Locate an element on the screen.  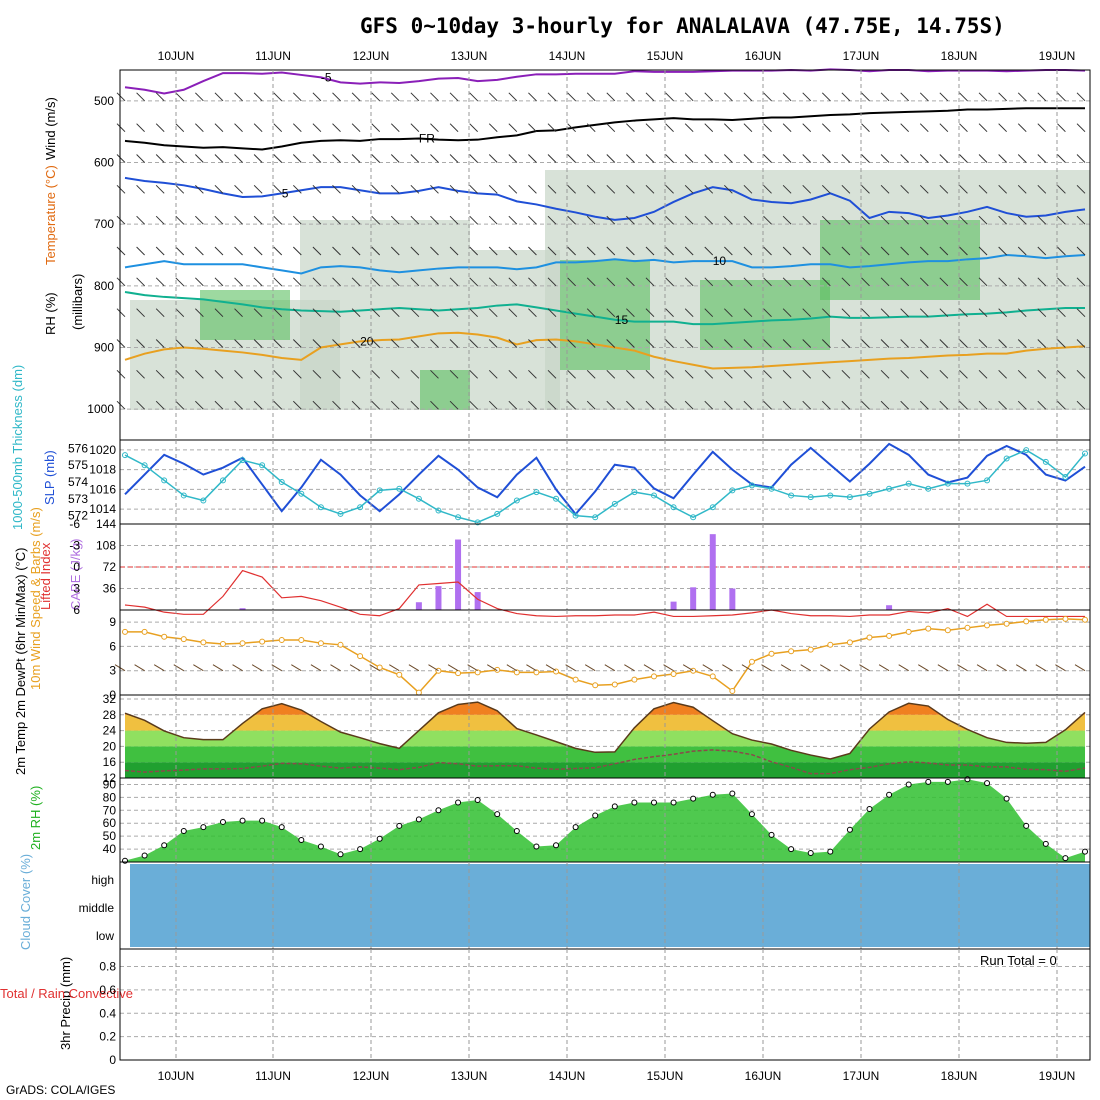
bottom-date-label: 14JUN is located at coordinates (567, 1076).